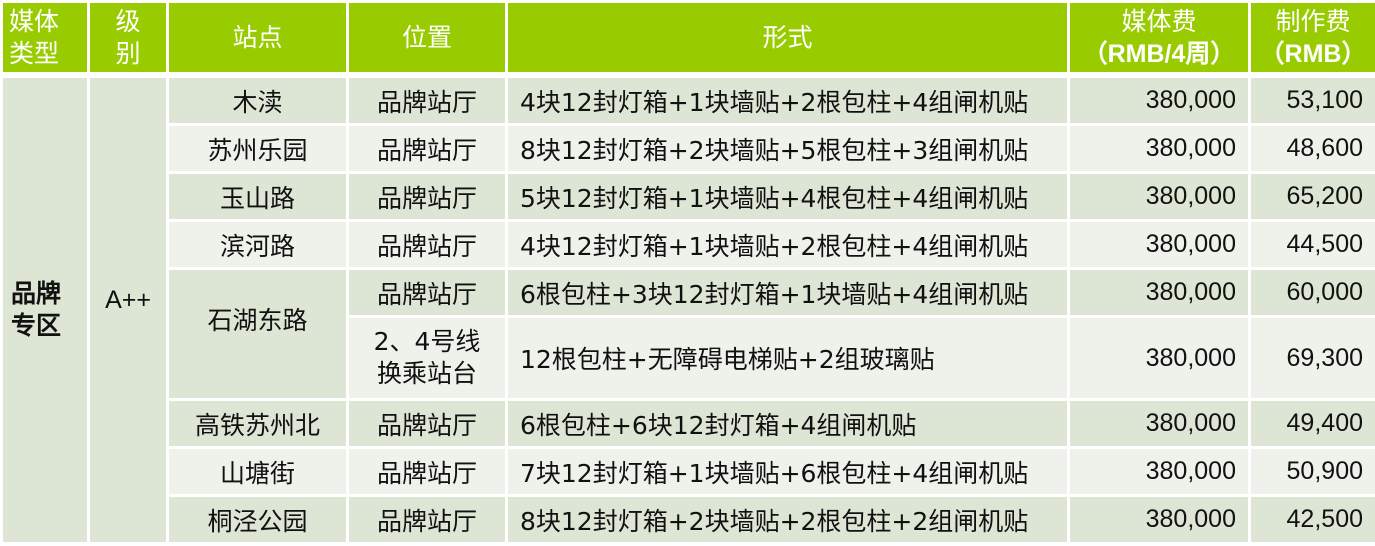 This screenshot has height=546, width=1375. What do you see at coordinates (257, 423) in the screenshot?
I see `station-cell: 高铁苏州北` at bounding box center [257, 423].